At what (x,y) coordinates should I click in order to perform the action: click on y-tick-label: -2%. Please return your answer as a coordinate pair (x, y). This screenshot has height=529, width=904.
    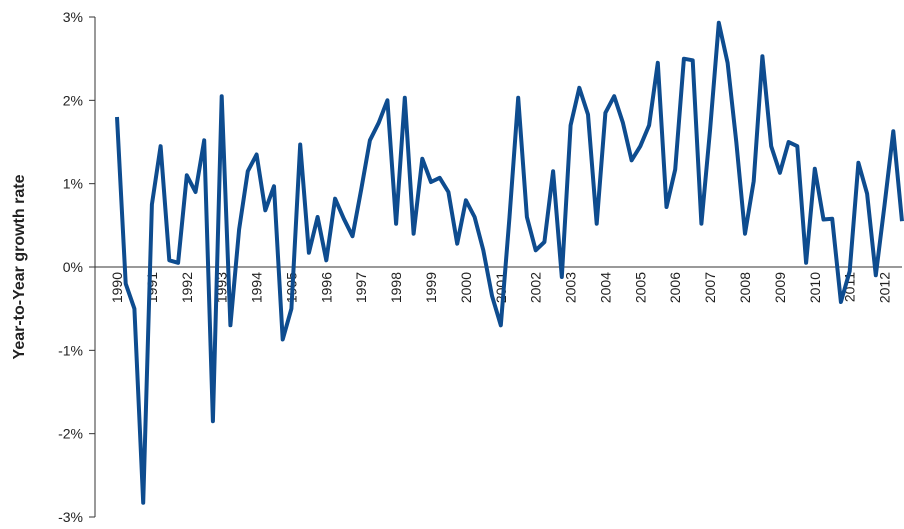
    Looking at the image, I should click on (70, 434).